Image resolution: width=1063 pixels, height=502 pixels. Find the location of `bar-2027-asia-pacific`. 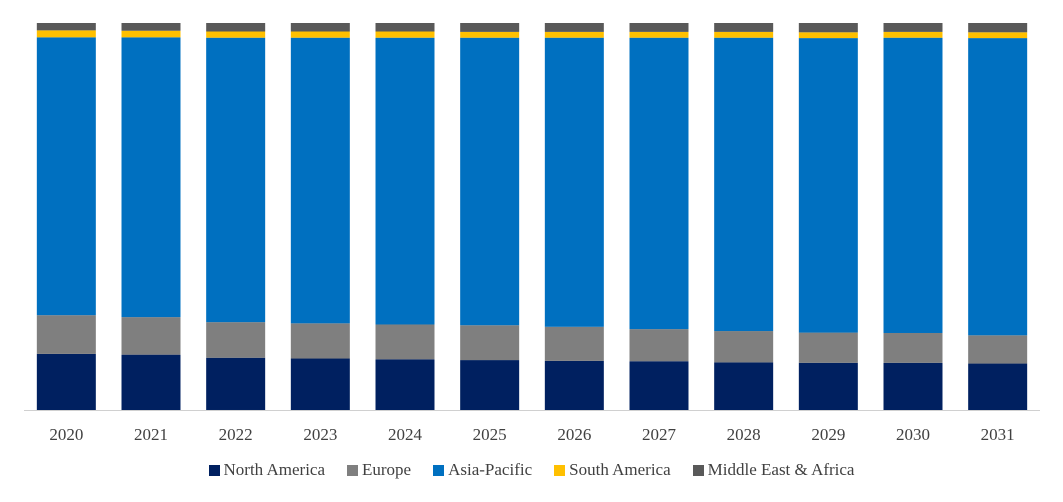

bar-2027-asia-pacific is located at coordinates (659, 183).